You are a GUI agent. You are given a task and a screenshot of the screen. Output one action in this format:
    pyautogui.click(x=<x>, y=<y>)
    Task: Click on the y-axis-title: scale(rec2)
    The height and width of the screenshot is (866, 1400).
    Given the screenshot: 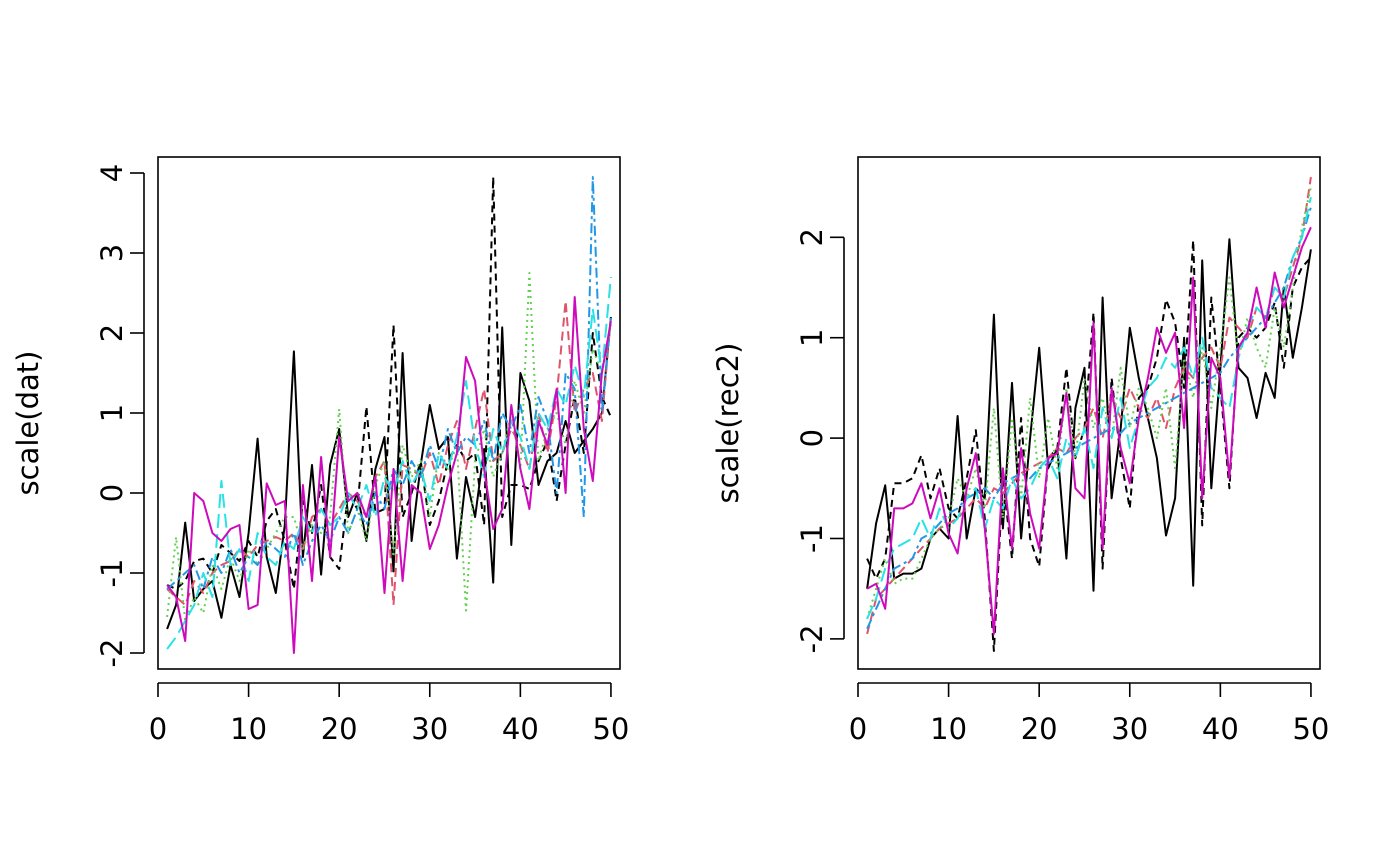 What is the action you would take?
    pyautogui.click(x=728, y=423)
    